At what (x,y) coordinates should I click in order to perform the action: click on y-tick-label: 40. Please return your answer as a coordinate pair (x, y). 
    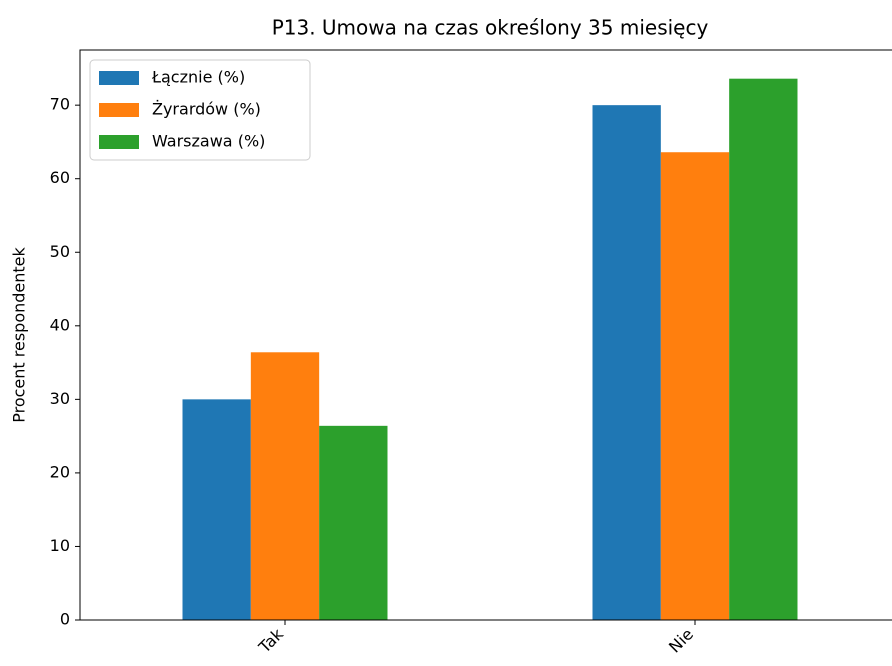
    Looking at the image, I should click on (60, 324).